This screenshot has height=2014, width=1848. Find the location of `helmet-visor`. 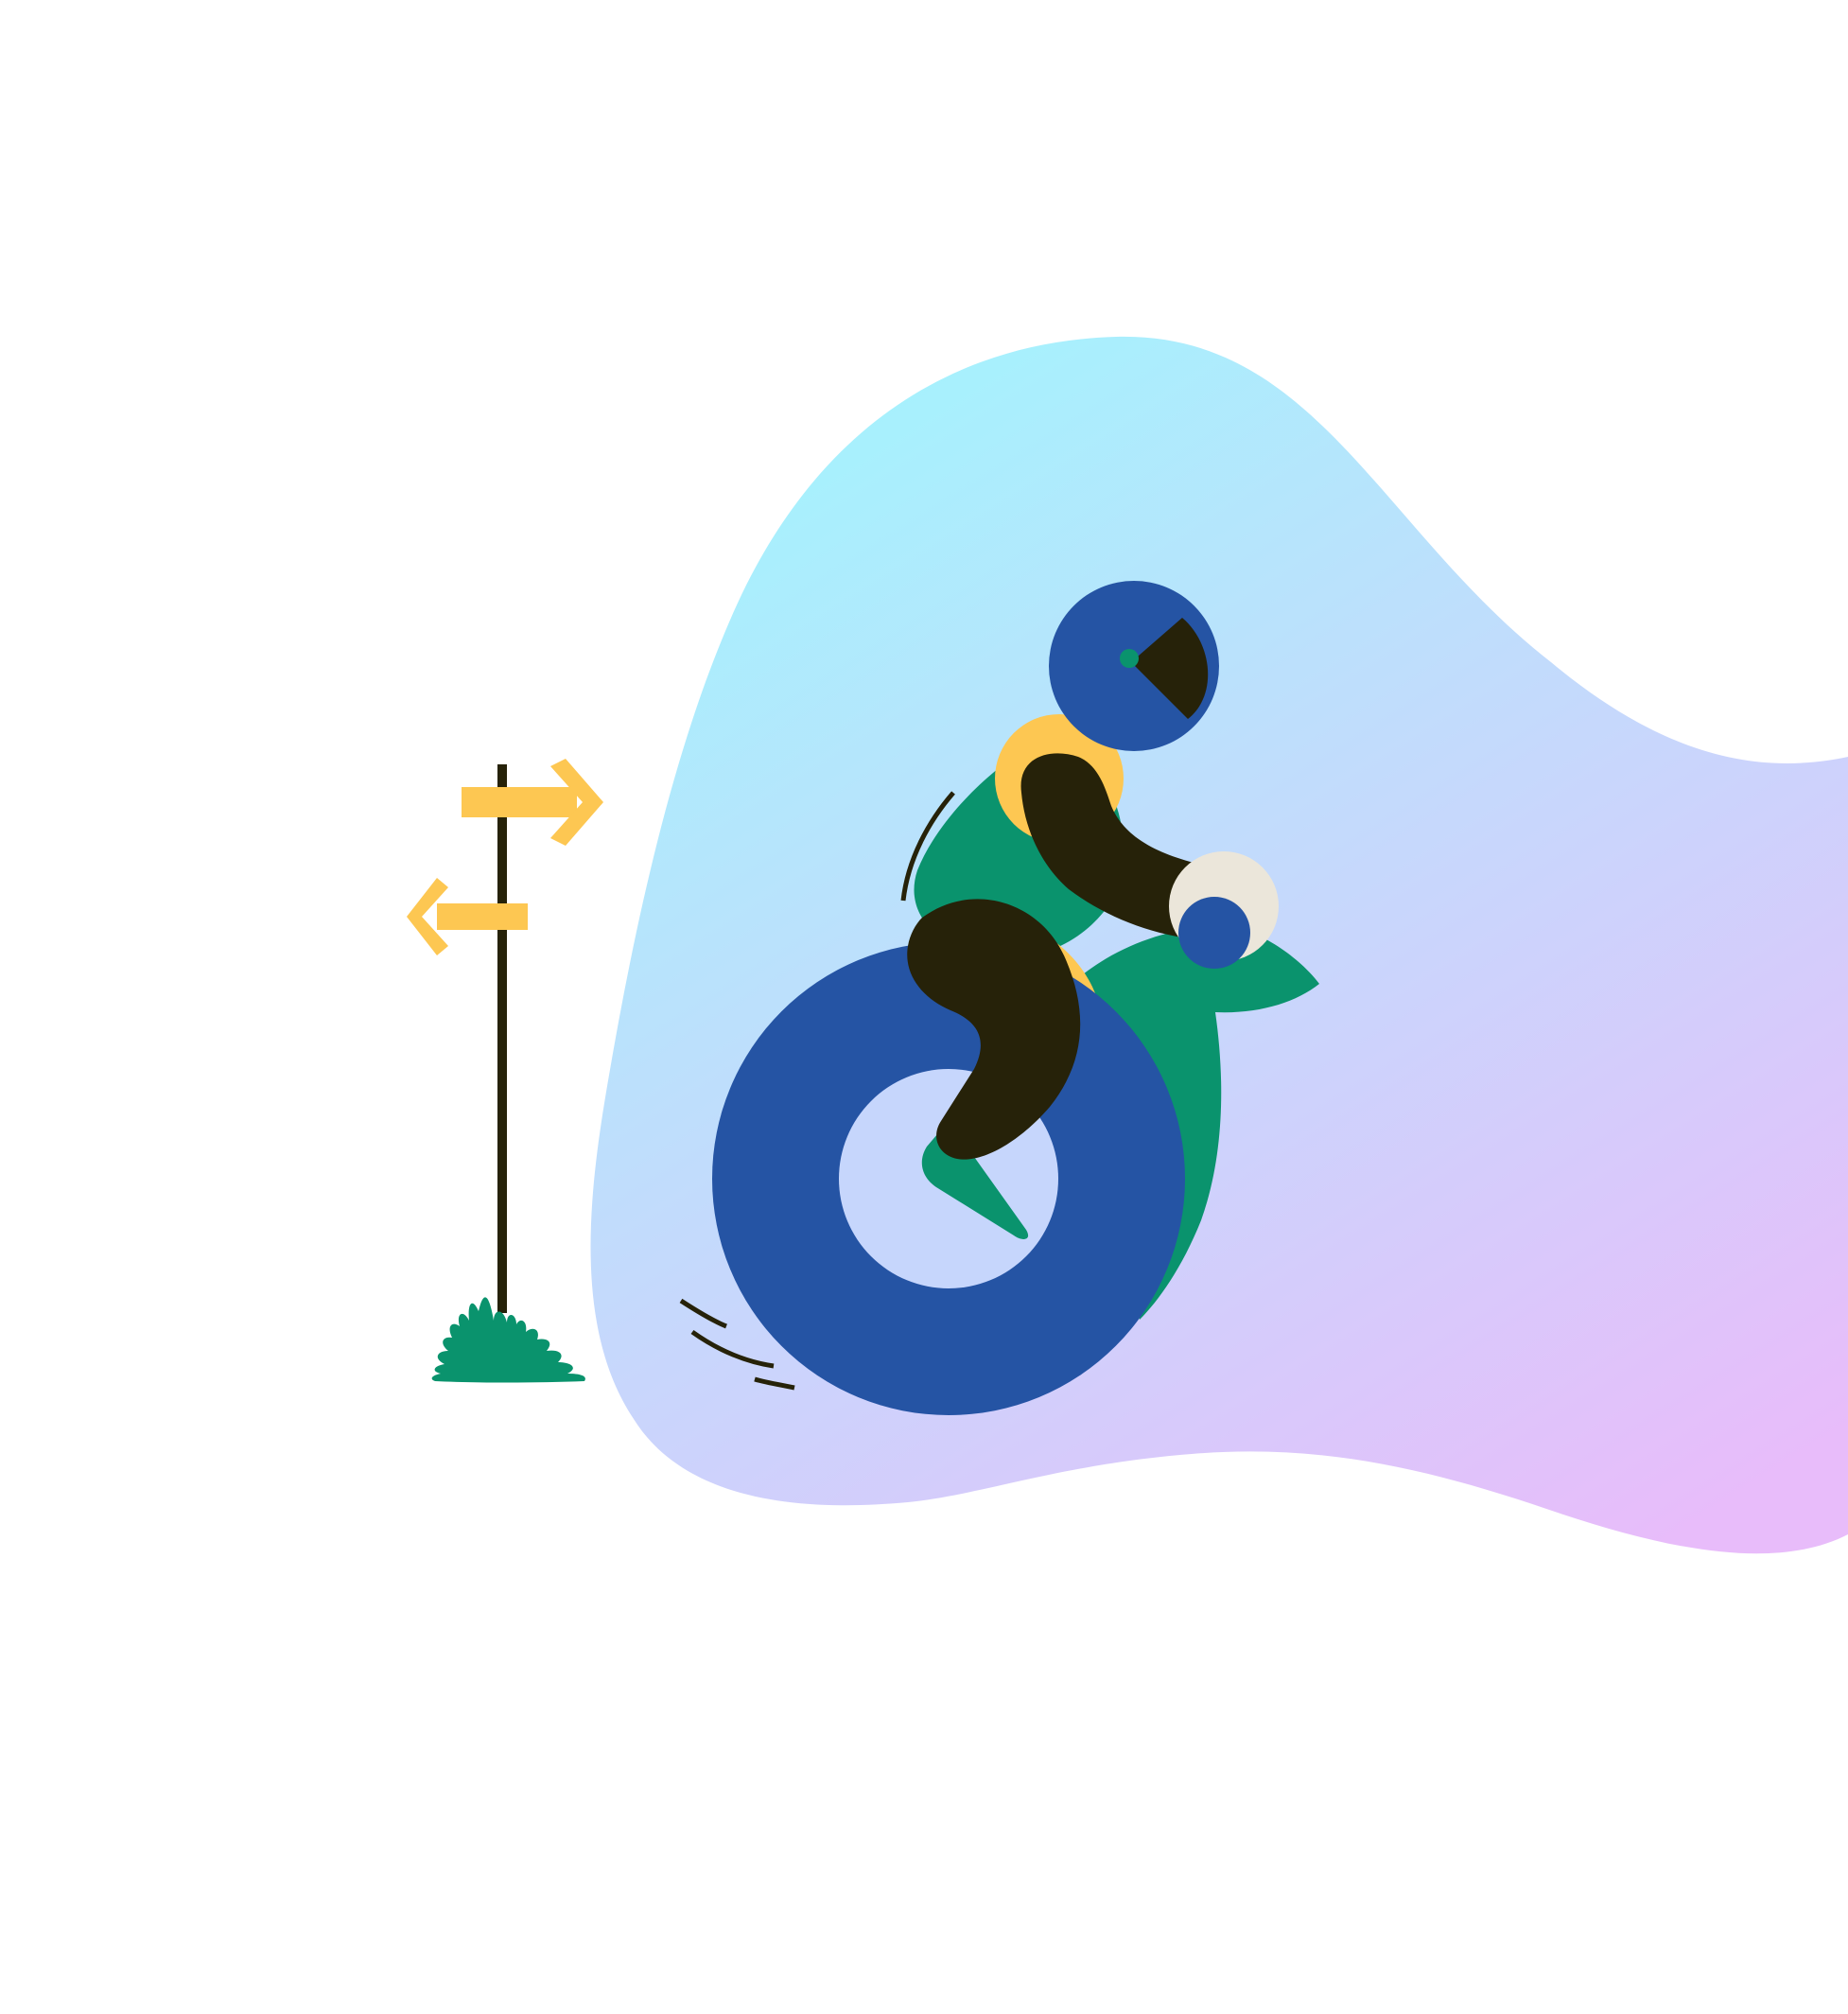

helmet-visor is located at coordinates (1170, 669).